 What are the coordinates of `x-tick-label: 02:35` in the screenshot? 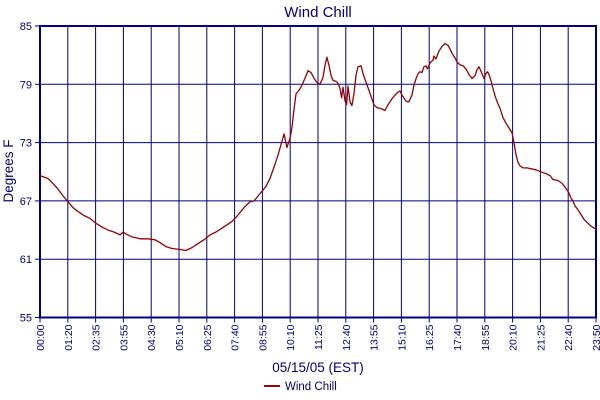 It's located at (97, 337).